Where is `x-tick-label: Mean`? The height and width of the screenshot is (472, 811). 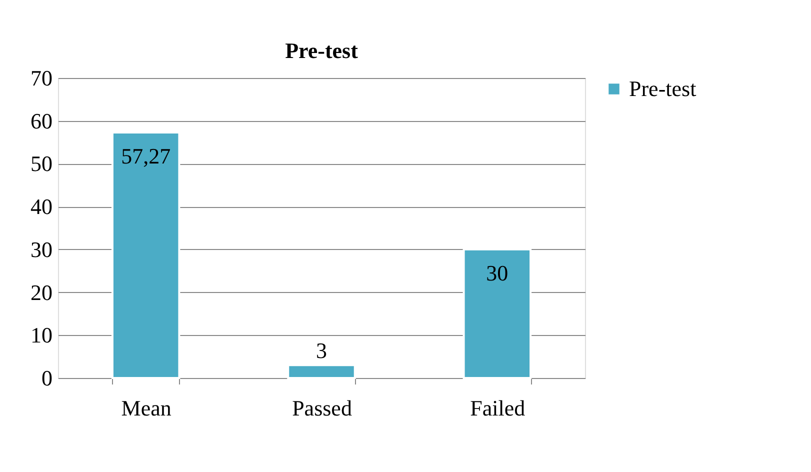 x-tick-label: Mean is located at coordinates (146, 408).